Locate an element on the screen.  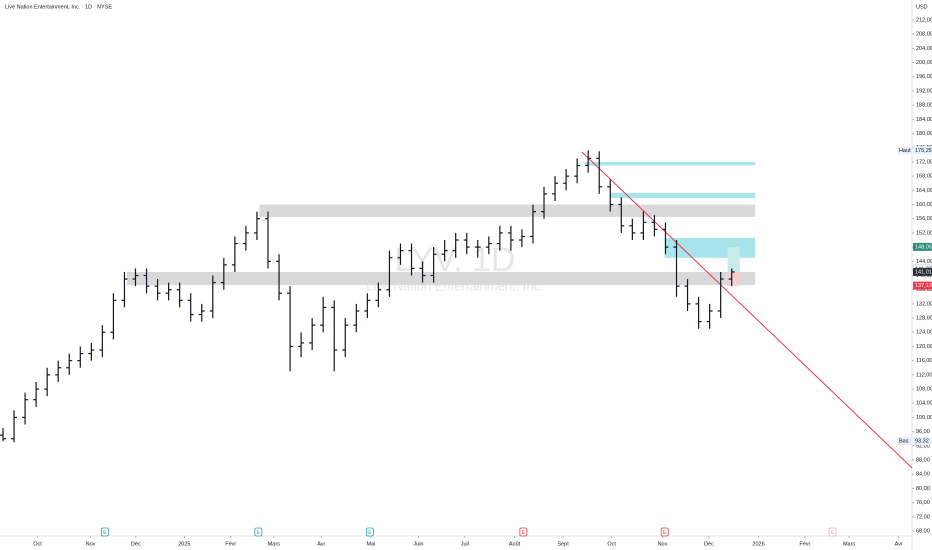
y-tick-label: 112,00 is located at coordinates (924, 375).